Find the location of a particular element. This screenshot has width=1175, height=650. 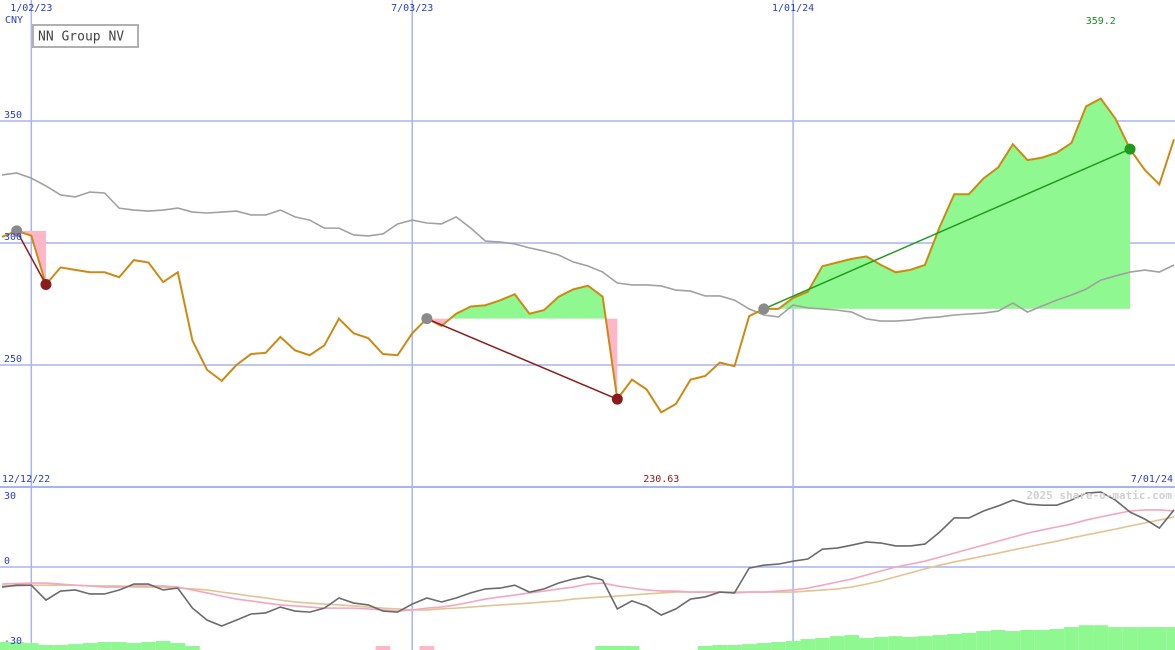

x-tick-label: 1/02/23 is located at coordinates (31, 8).